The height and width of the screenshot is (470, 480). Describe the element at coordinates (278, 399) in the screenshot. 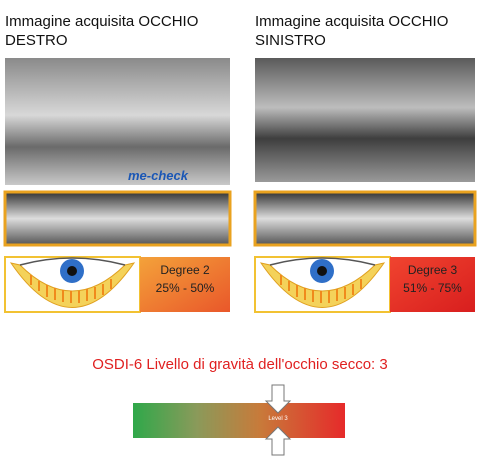

I see `arrow-down` at that location.